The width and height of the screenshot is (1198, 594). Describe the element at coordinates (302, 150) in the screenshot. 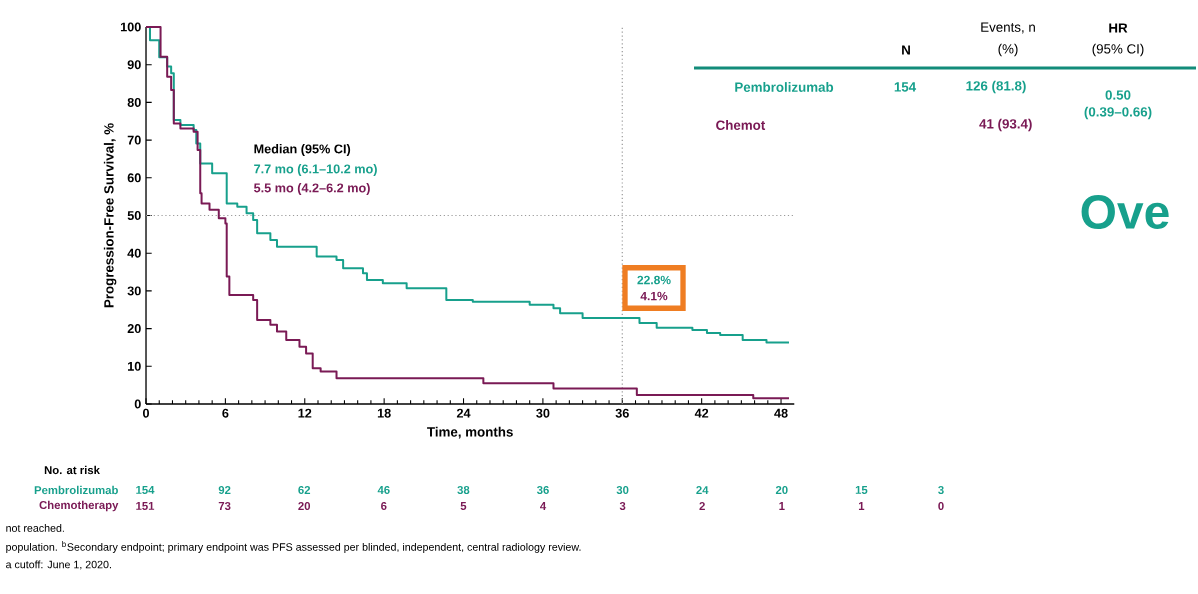

I see `annotation: Median (95% CI)` at that location.